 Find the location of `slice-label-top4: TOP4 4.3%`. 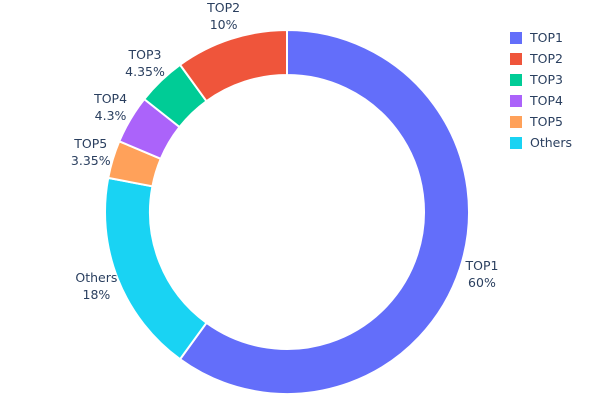

slice-label-top4: TOP4 4.3% is located at coordinates (110, 108).